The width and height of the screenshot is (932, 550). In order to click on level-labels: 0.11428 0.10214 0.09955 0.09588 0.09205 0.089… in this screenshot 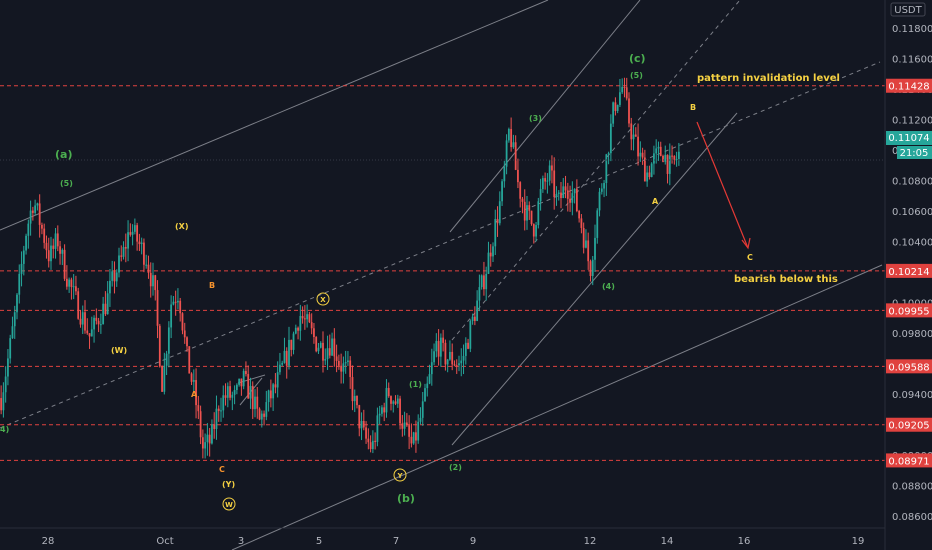, I will do `click(909, 273)`.